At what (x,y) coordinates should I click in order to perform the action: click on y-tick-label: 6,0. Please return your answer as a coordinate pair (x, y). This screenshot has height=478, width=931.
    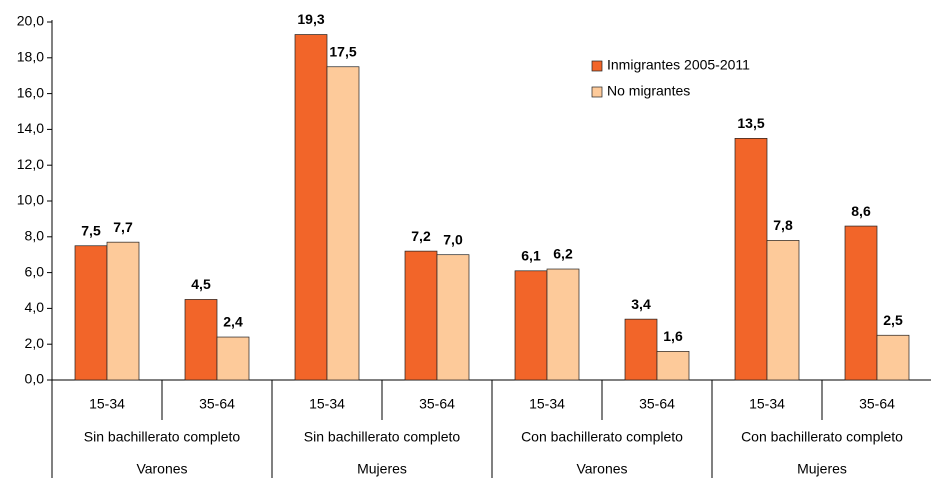
    Looking at the image, I should click on (35, 271).